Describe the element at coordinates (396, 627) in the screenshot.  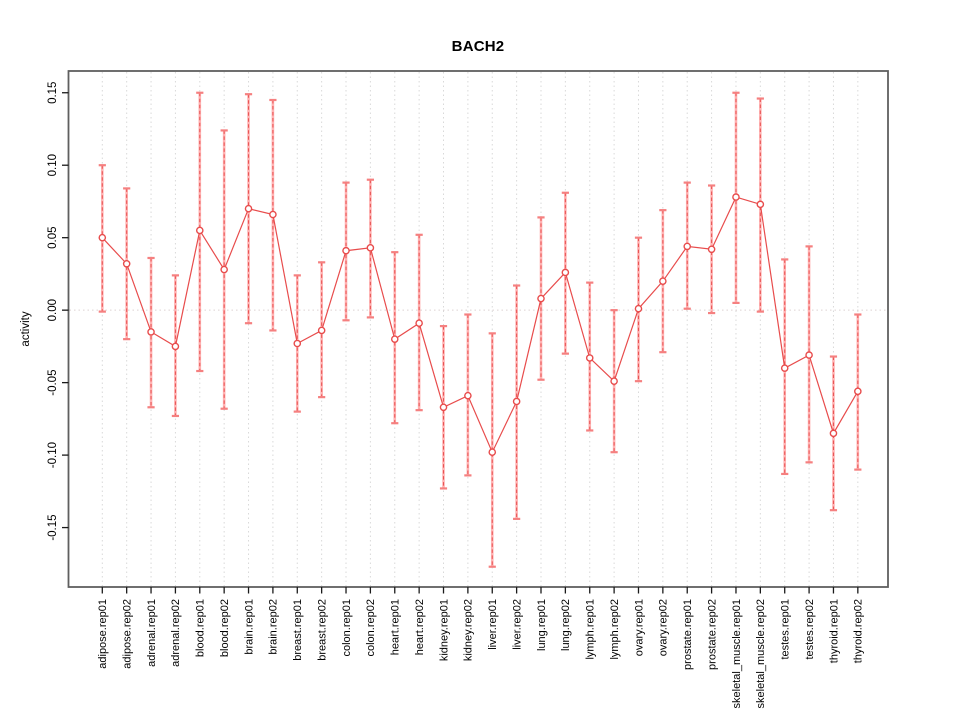
I see `x-tick-label: heart.rep01` at that location.